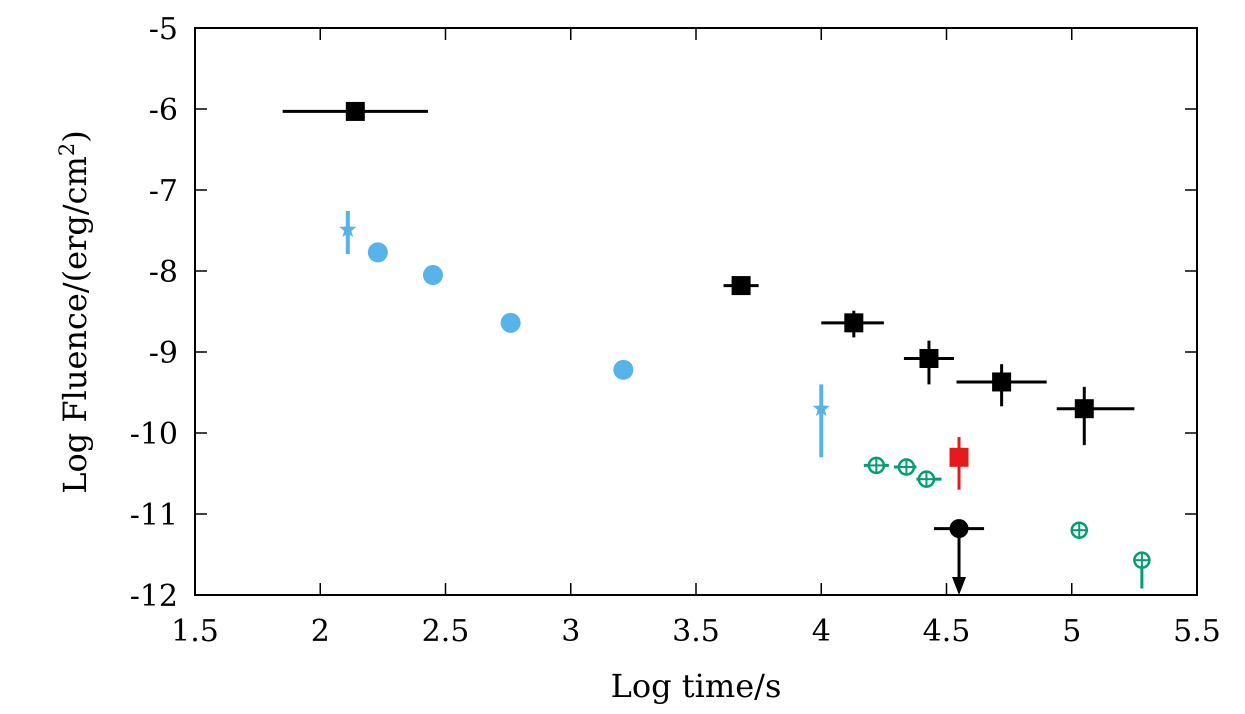  Describe the element at coordinates (446, 631) in the screenshot. I see `x-tick-label: 2.5` at that location.